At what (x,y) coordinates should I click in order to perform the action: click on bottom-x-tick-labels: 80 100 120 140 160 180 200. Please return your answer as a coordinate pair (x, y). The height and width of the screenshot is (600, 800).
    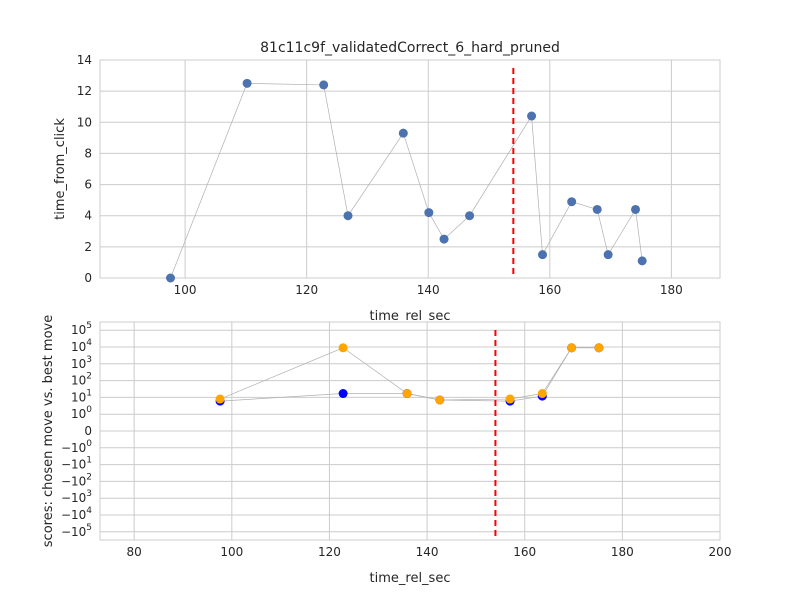
    Looking at the image, I should click on (429, 552).